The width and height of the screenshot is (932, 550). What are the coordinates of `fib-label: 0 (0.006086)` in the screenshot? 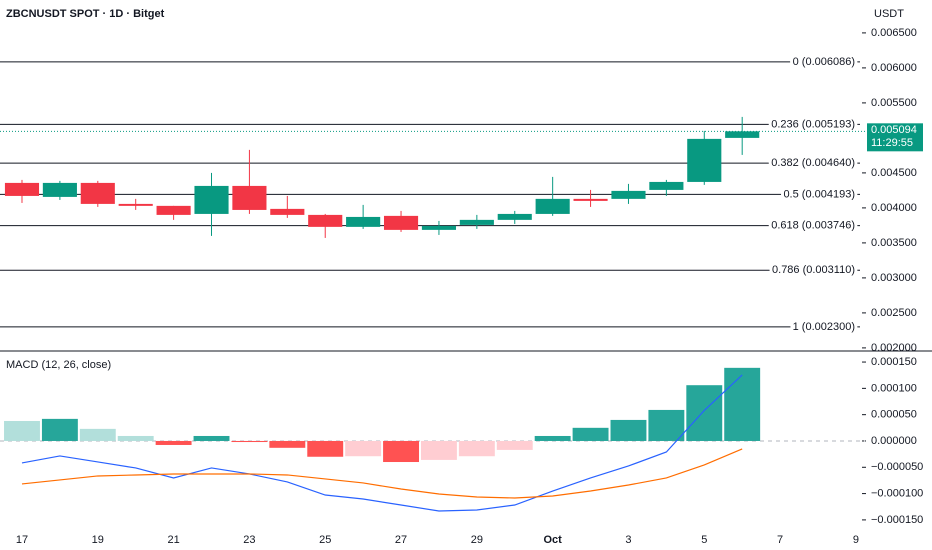 It's located at (824, 62).